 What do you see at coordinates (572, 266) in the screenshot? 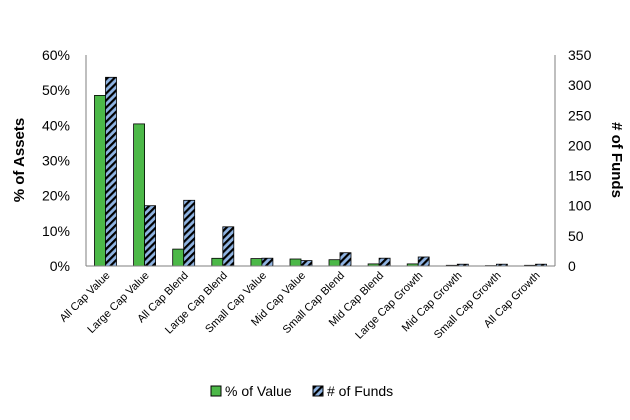
I see `right-tick-label: 0` at bounding box center [572, 266].